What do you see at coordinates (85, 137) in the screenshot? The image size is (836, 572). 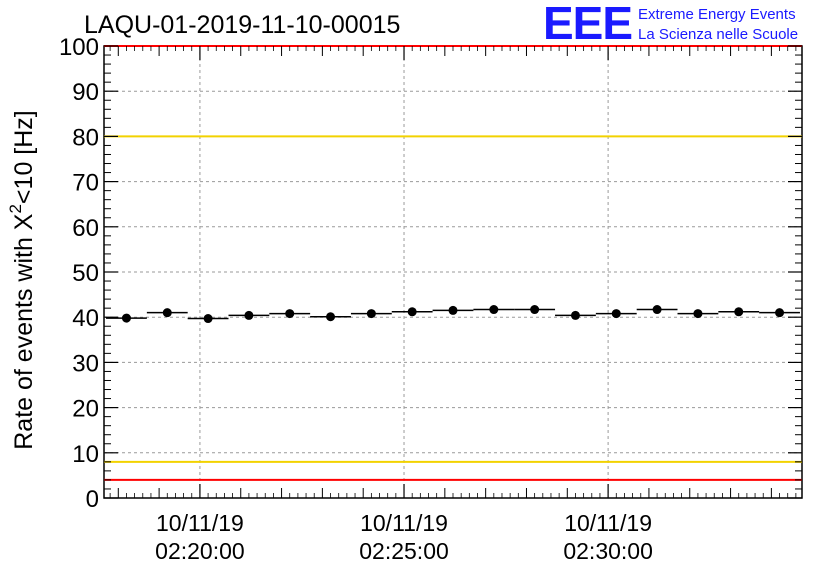 I see `y-tick-label: 80` at bounding box center [85, 137].